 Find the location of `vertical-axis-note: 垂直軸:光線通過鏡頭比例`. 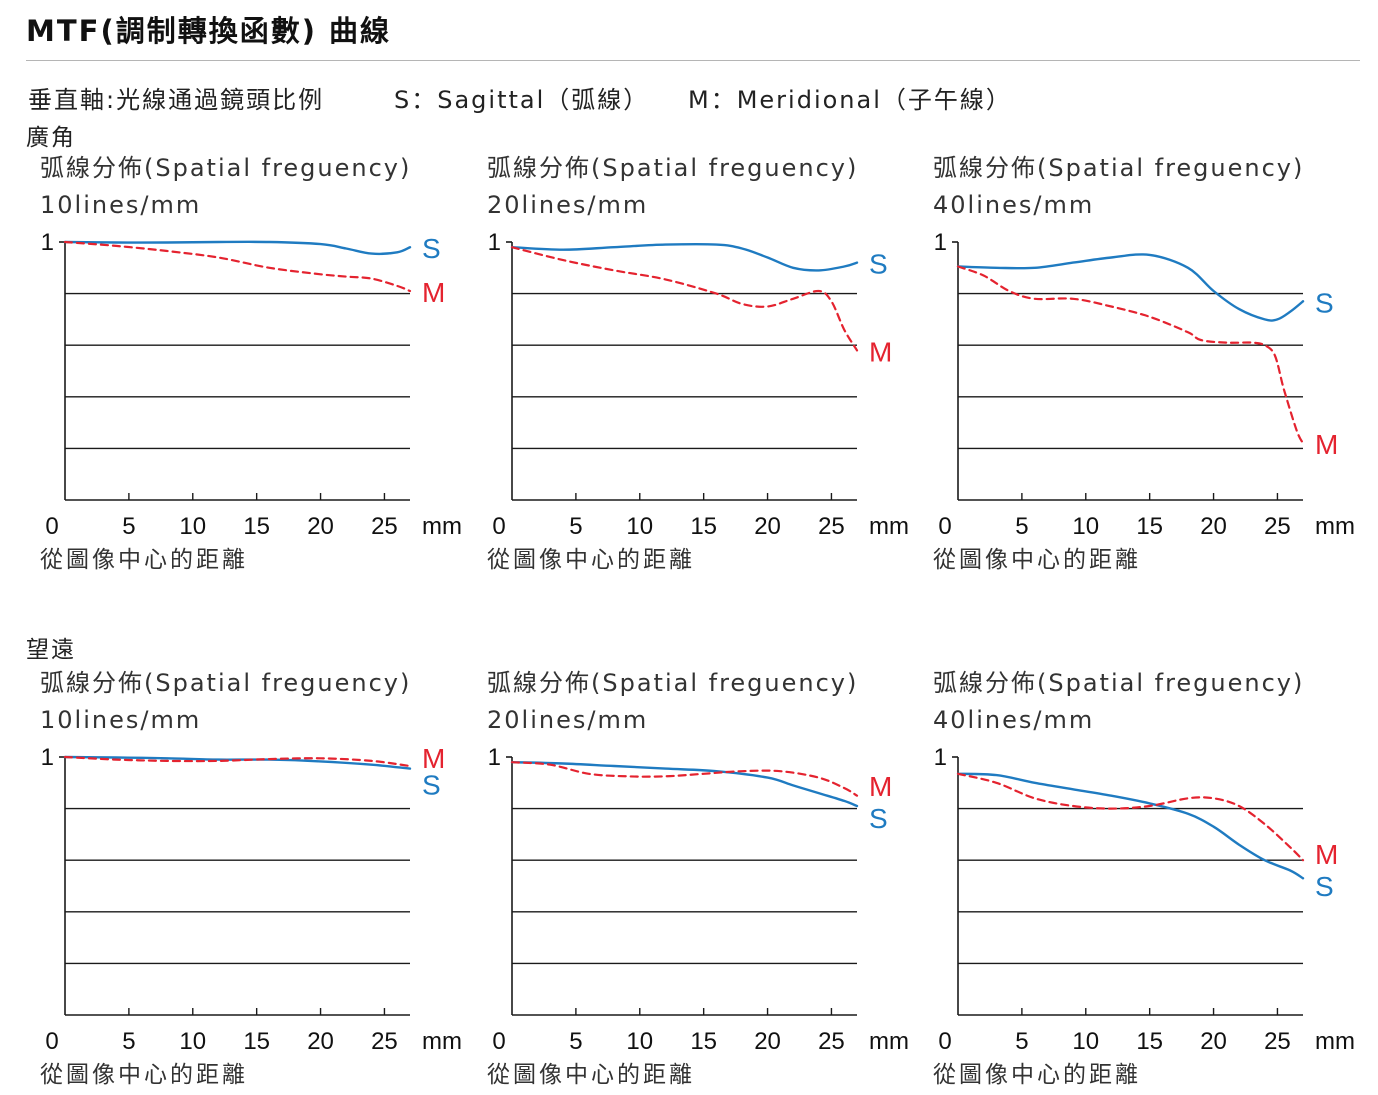

vertical-axis-note: 垂直軸:光線通過鏡頭比例 is located at coordinates (176, 100).